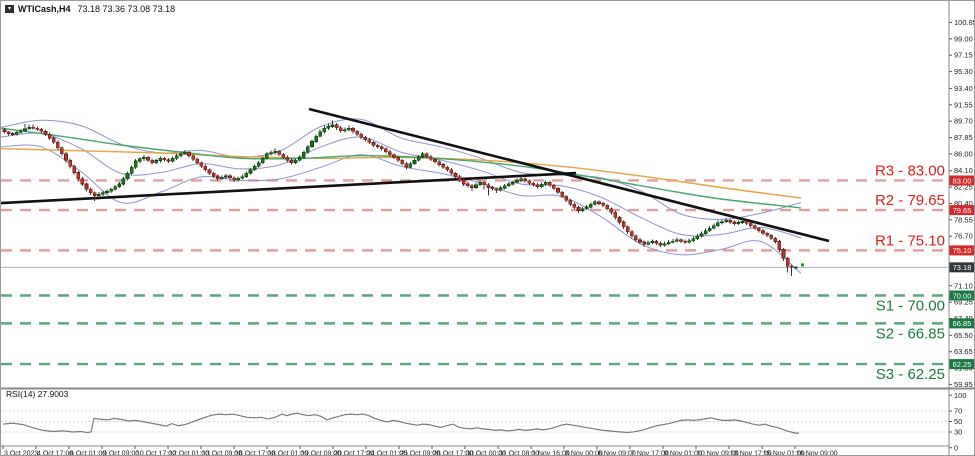  Describe the element at coordinates (961, 228) in the screenshot. I see `price-axis-panel` at that location.